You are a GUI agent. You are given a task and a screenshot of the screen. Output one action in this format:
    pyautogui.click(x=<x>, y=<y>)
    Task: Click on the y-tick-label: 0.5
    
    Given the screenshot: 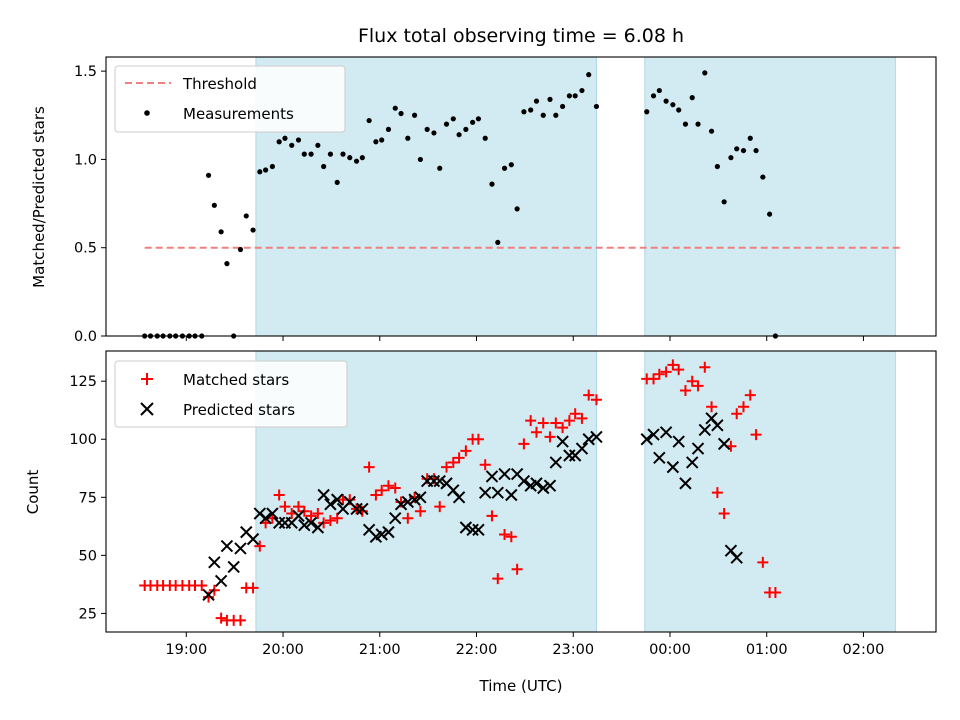 What is the action you would take?
    pyautogui.click(x=85, y=249)
    